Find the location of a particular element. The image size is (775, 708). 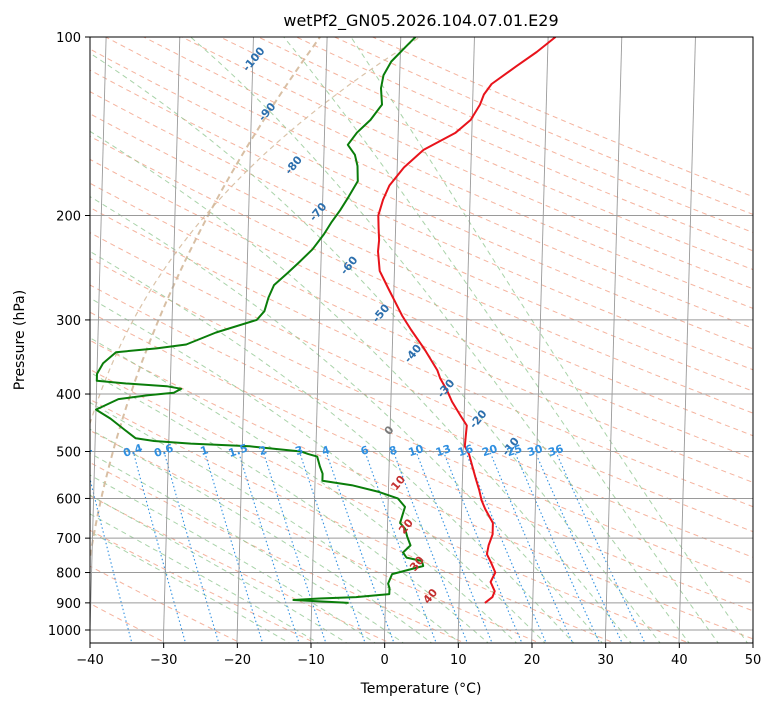

mixing-ratio-label: 30 is located at coordinates (535, 450).